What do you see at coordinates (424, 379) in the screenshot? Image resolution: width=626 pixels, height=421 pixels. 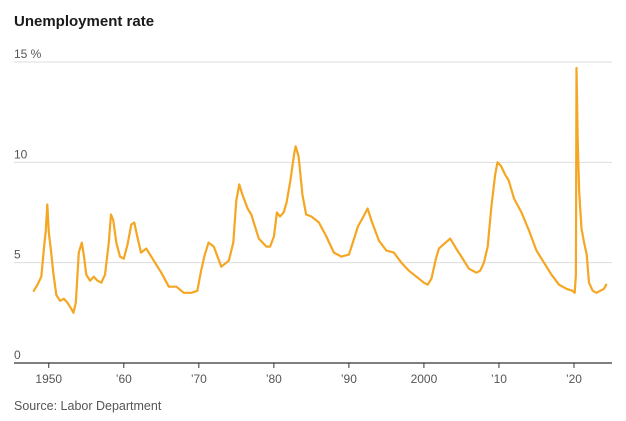 I see `x-tick-label: 2000` at bounding box center [424, 379].